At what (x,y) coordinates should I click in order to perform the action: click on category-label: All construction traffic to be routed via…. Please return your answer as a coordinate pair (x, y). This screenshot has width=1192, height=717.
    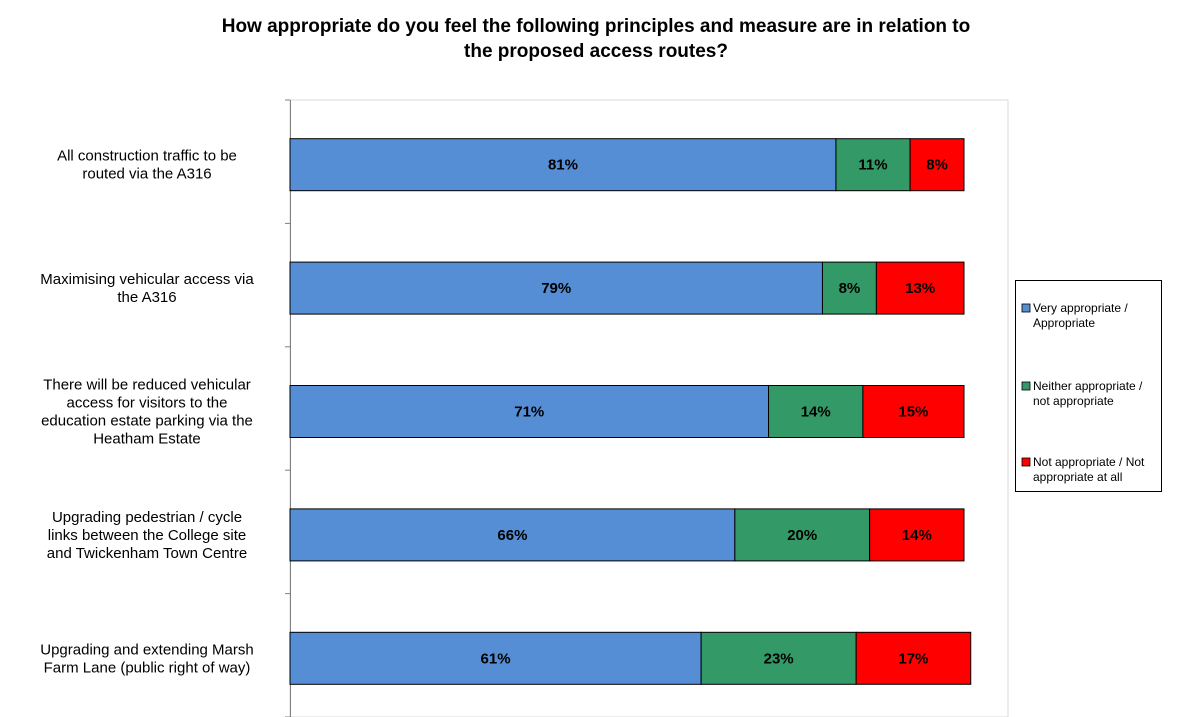
    Looking at the image, I should click on (147, 165).